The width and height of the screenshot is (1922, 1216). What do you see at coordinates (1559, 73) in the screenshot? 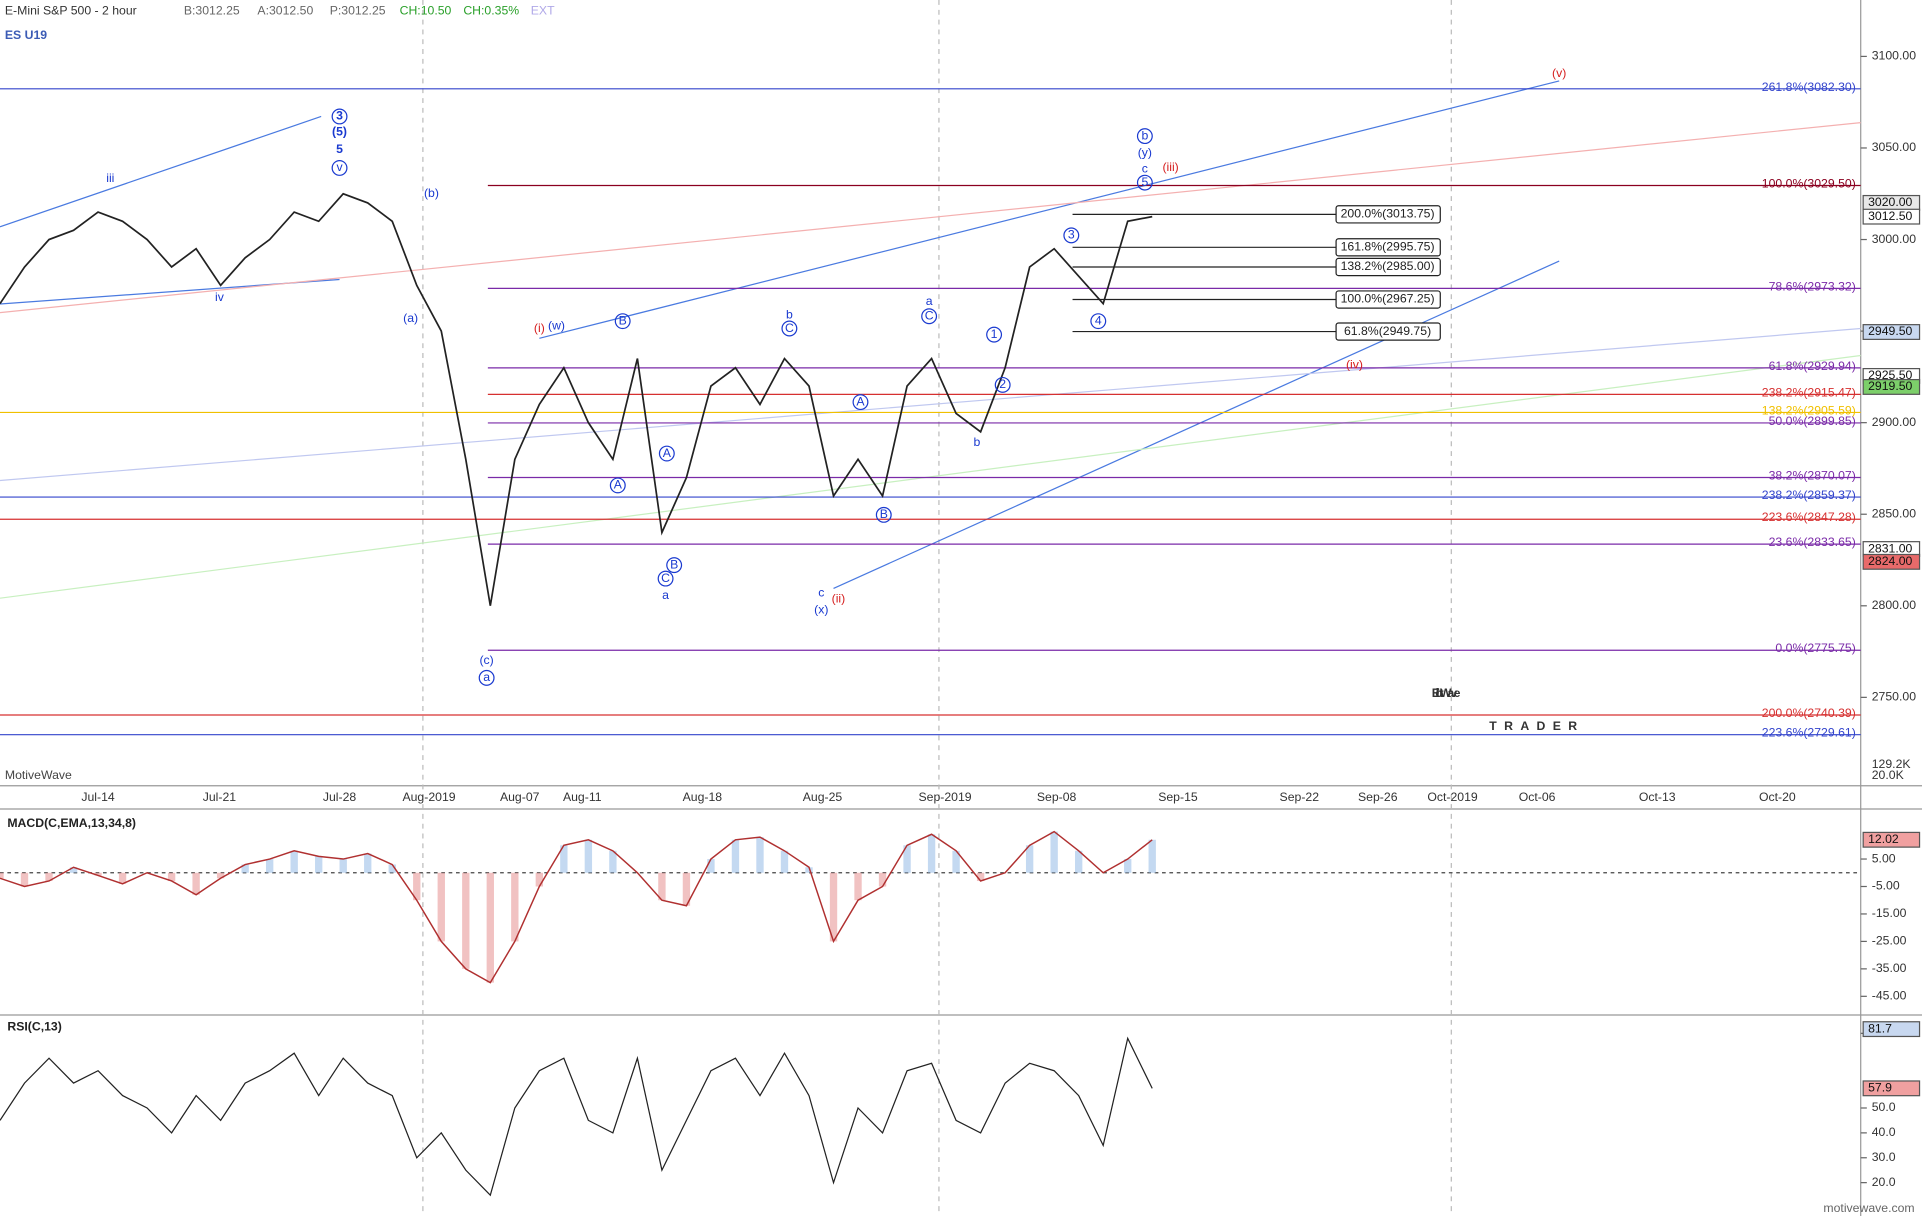
I see `wave-label: (v)` at bounding box center [1559, 73].